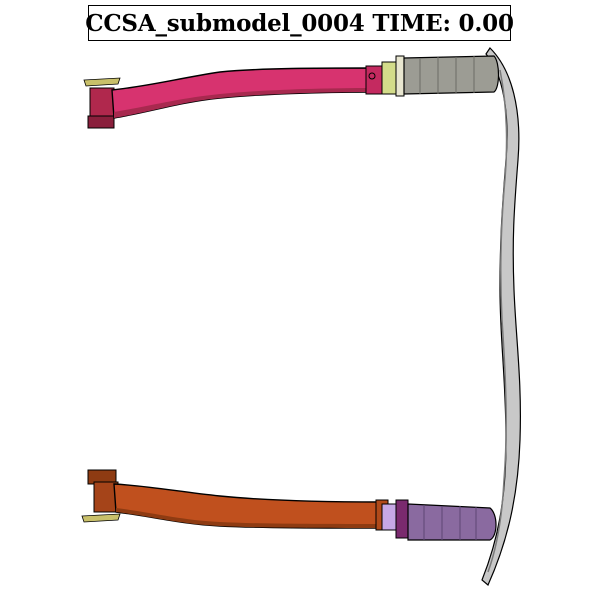 The height and width of the screenshot is (600, 600). What do you see at coordinates (402, 519) in the screenshot?
I see `lower-collar` at bounding box center [402, 519].